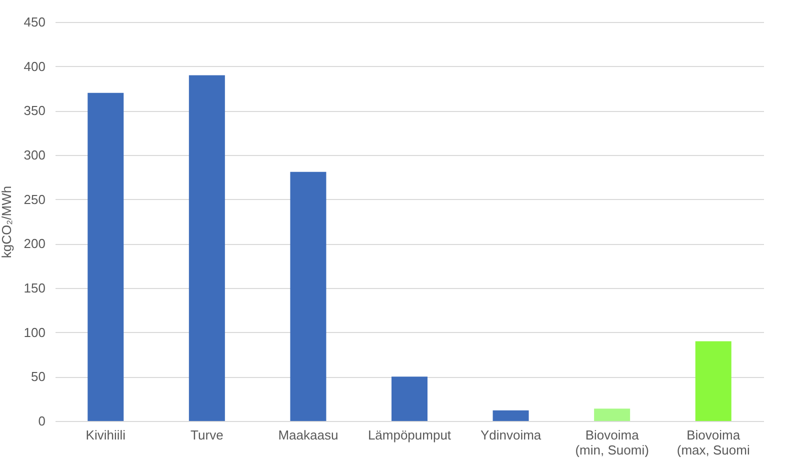 This screenshot has width=787, height=460. Describe the element at coordinates (511, 435) in the screenshot. I see `x-tick-label: Ydinvoima` at that location.